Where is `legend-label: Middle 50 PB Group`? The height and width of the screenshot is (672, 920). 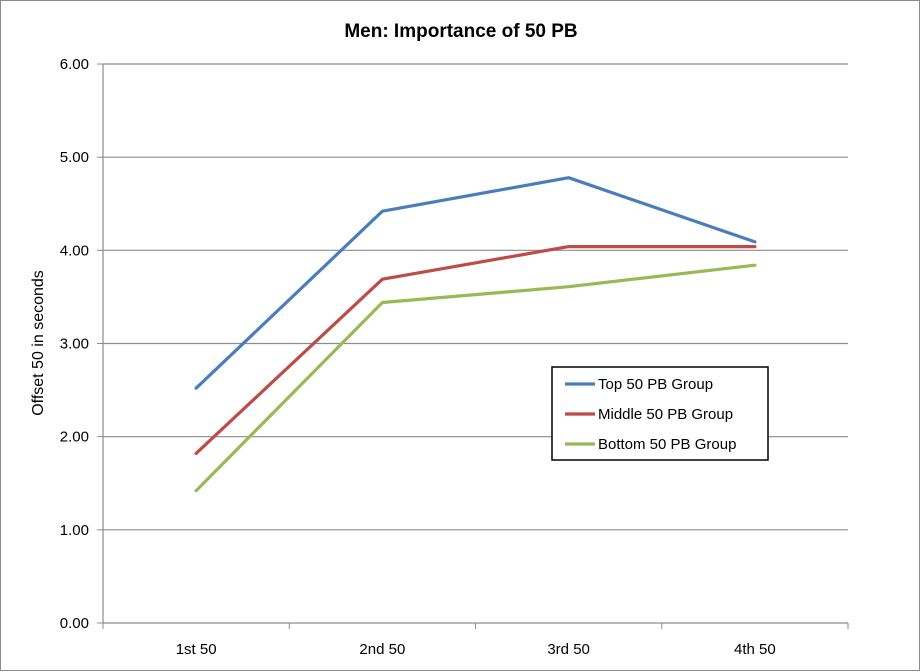 legend-label: Middle 50 PB Group is located at coordinates (665, 414).